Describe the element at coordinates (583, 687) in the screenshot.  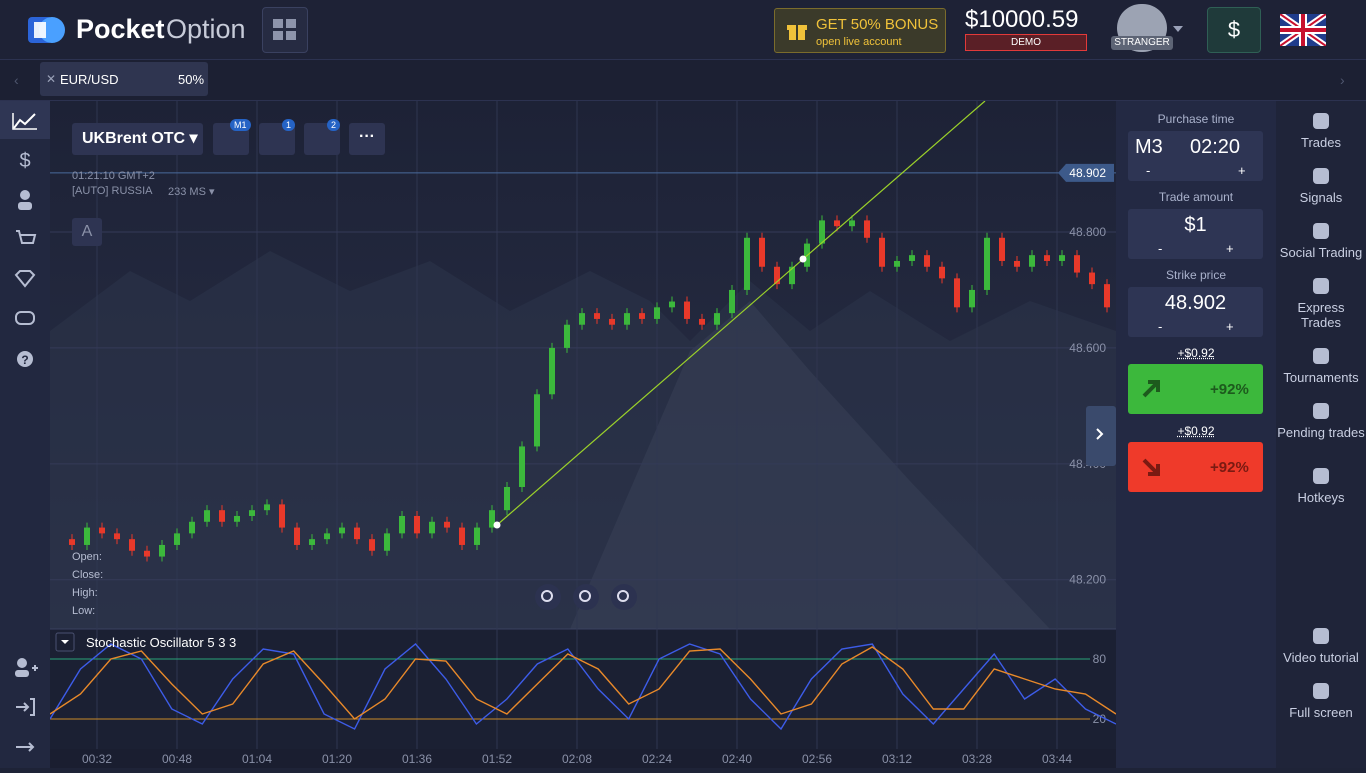
I see `oscillator-line` at that location.